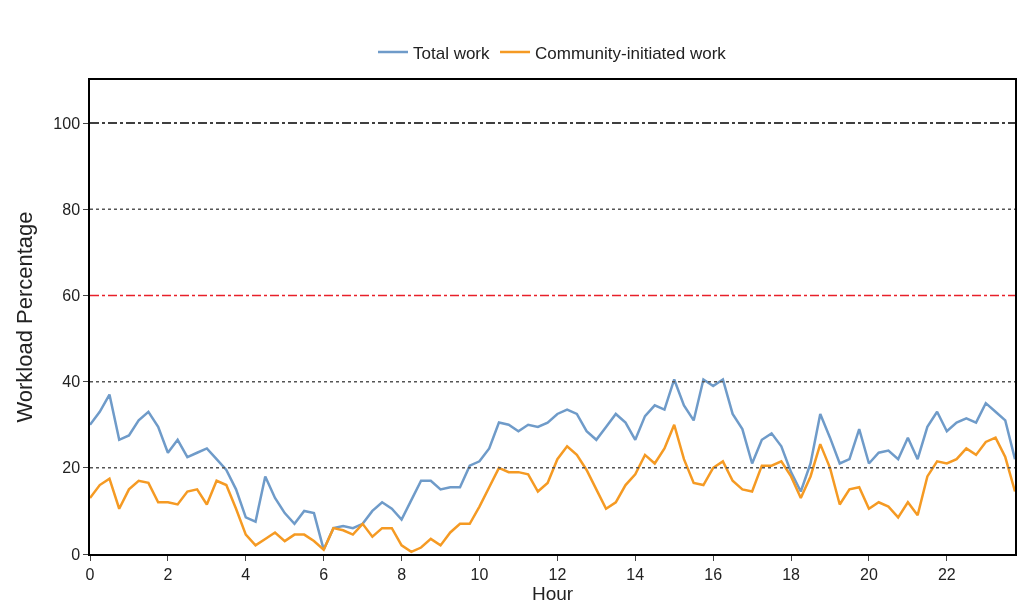  What do you see at coordinates (71, 382) in the screenshot?
I see `y-tick-label: 40` at bounding box center [71, 382].